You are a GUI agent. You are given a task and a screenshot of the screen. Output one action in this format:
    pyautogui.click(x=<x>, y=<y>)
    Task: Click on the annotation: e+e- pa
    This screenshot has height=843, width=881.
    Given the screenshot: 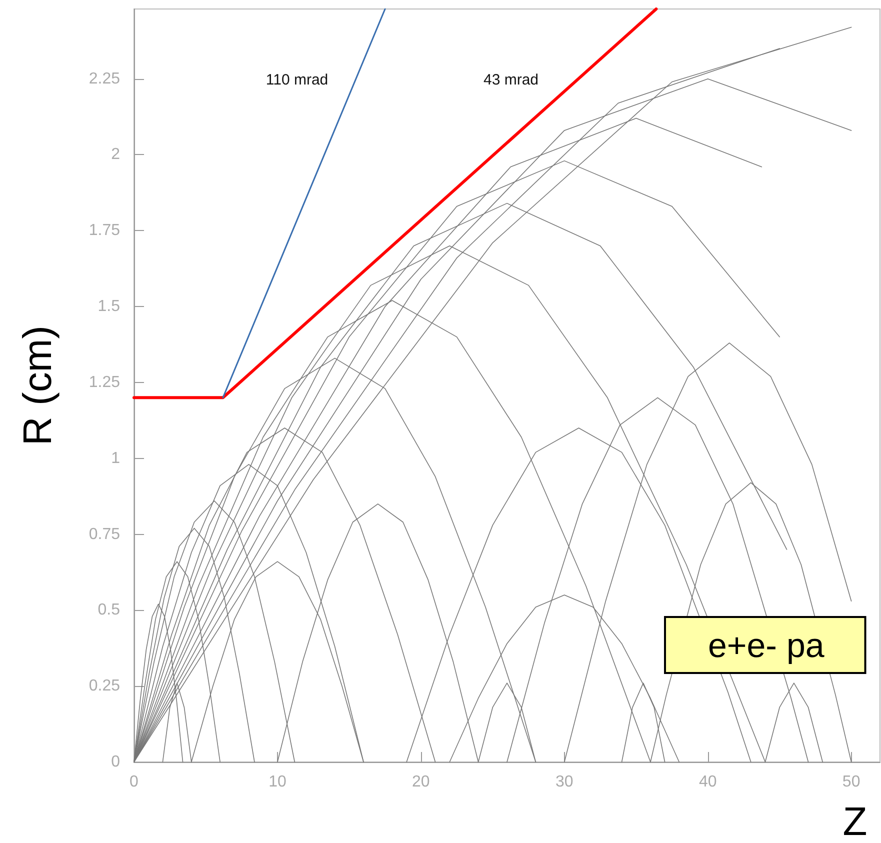 What is the action you would take?
    pyautogui.click(x=766, y=646)
    